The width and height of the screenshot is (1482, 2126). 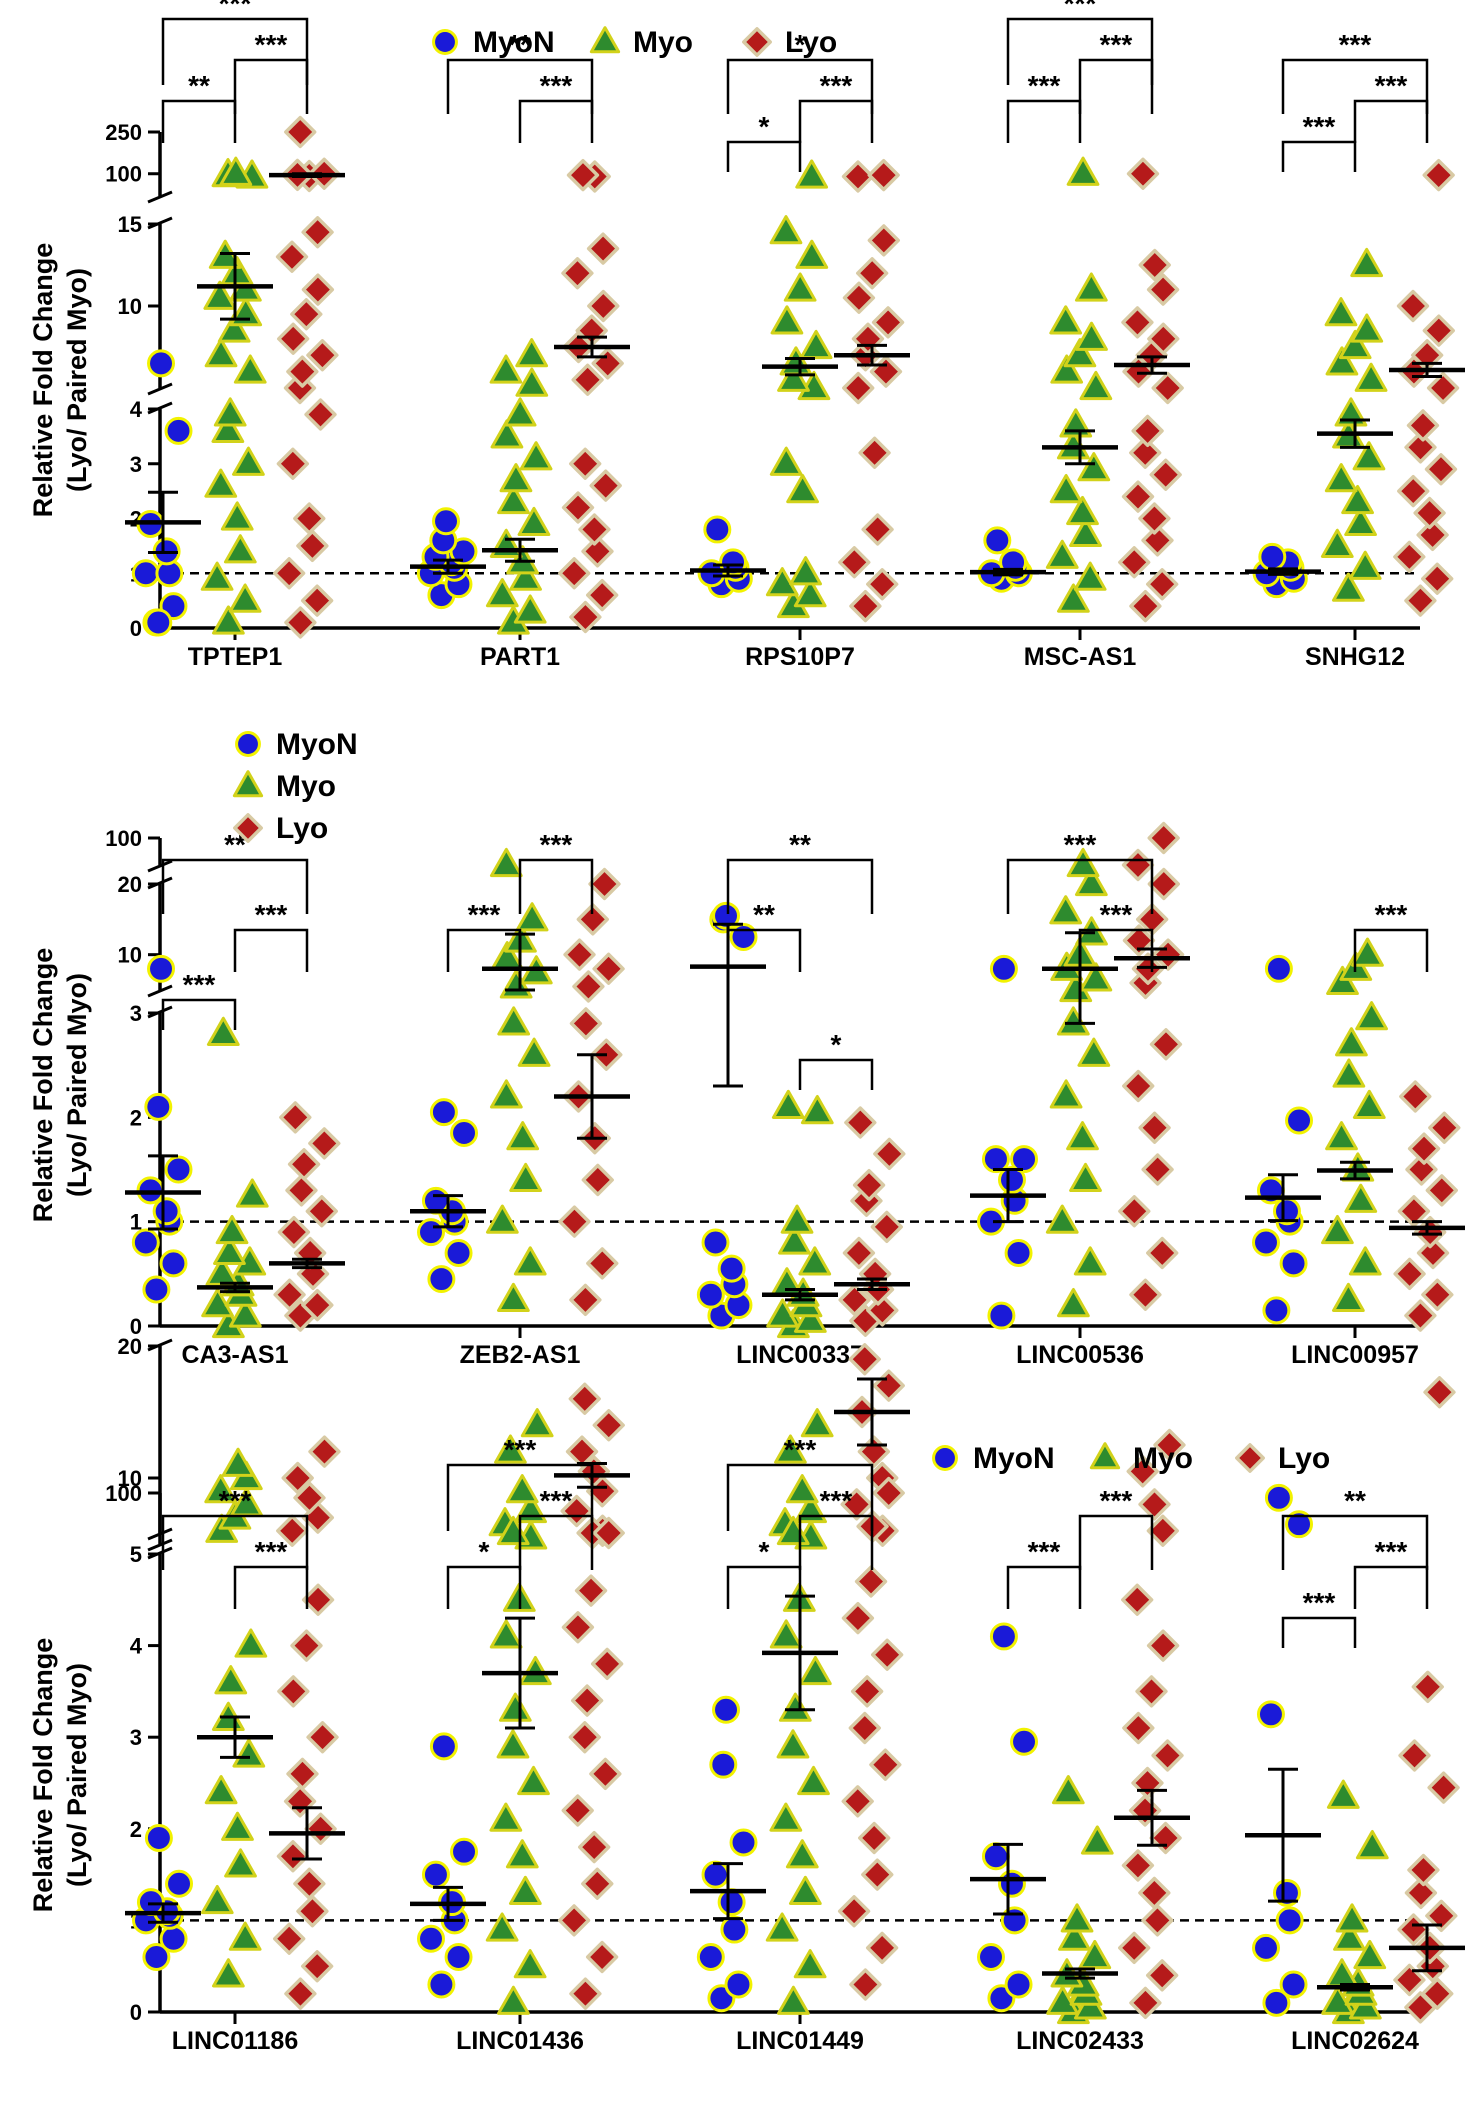 I want to click on y-axis-title-line-2: (Lyo/ Paired Myo), so click(x=77, y=1085).